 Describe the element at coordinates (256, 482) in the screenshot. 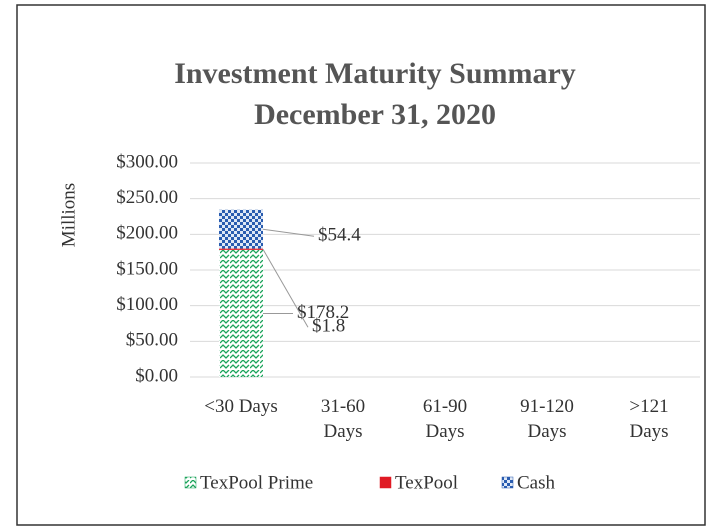

I see `legend-label: TexPool Prime` at that location.